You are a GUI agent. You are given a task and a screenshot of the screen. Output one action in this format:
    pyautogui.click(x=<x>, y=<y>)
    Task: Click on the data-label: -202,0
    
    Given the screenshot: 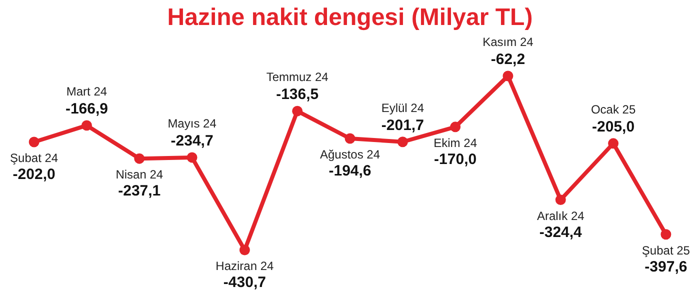 What is the action you would take?
    pyautogui.click(x=34, y=175)
    